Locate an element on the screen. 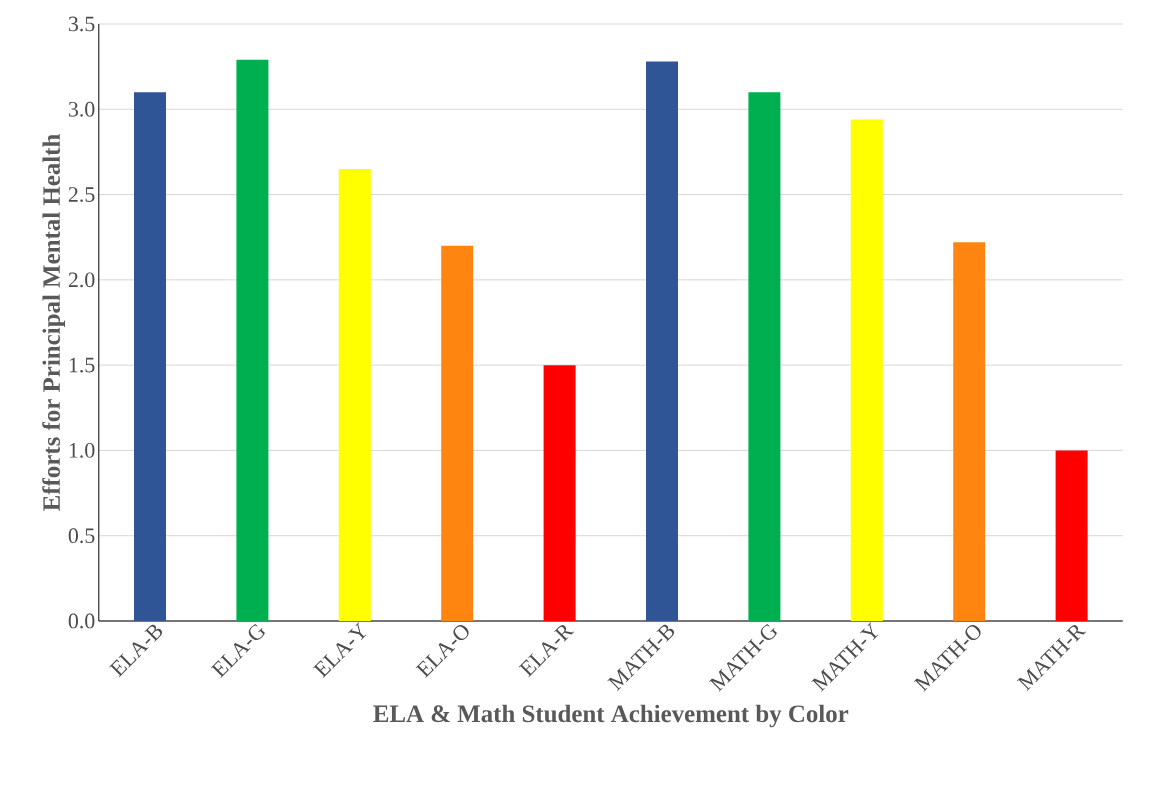 The image size is (1174, 806). y-tick-label: 2.0 is located at coordinates (81, 280).